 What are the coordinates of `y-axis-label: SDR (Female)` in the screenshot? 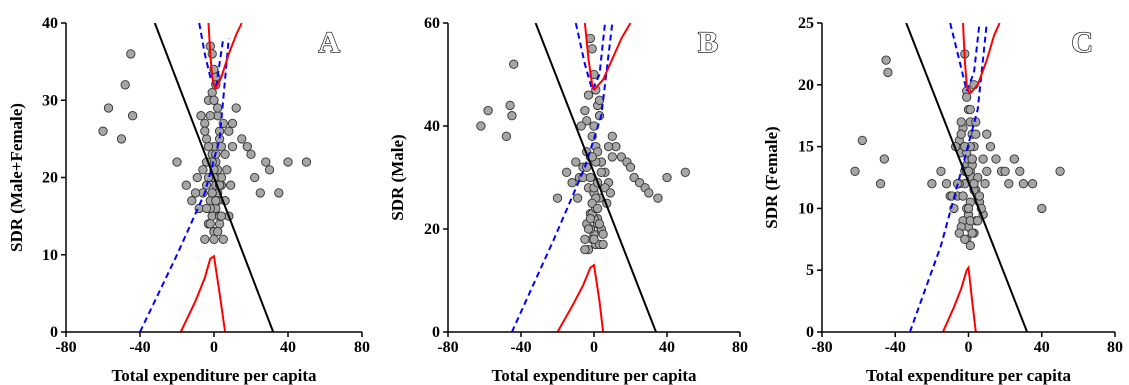 It's located at (771, 177).